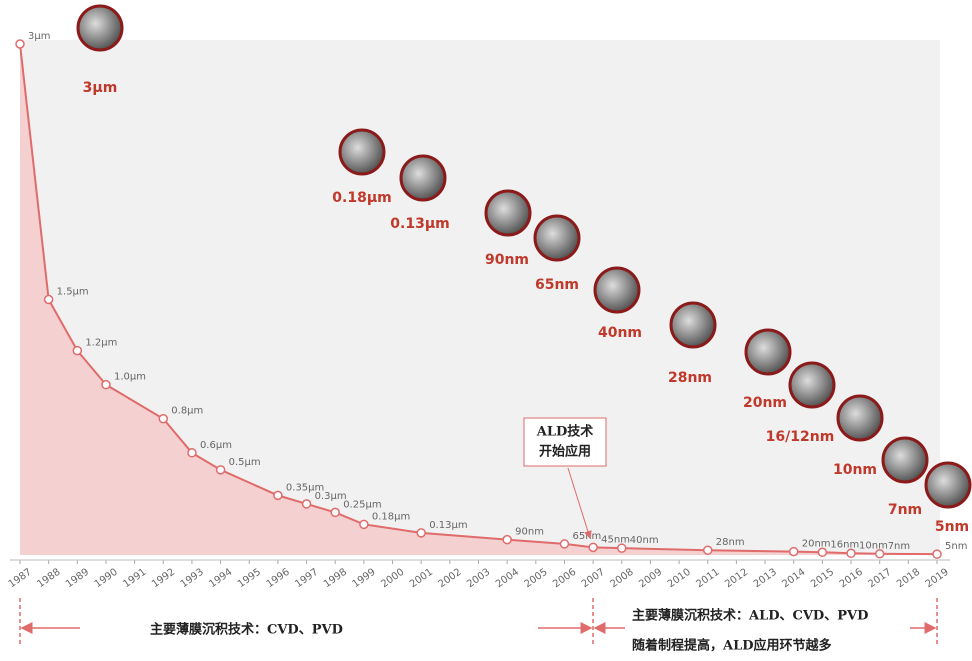 This screenshot has width=972, height=661. I want to click on value-label: 1.2μm, so click(101, 343).